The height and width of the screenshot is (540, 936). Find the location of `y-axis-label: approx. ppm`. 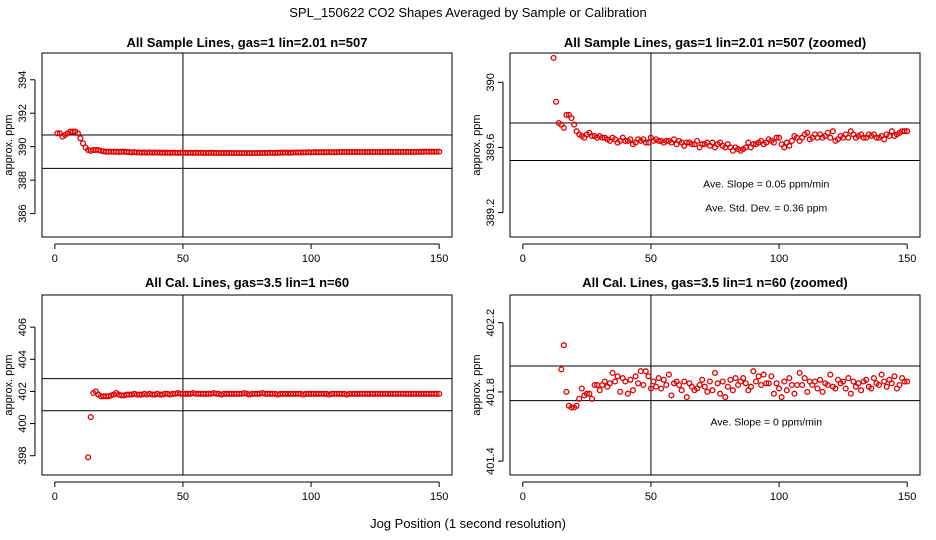

y-axis-label: approx. ppm is located at coordinates (477, 144).